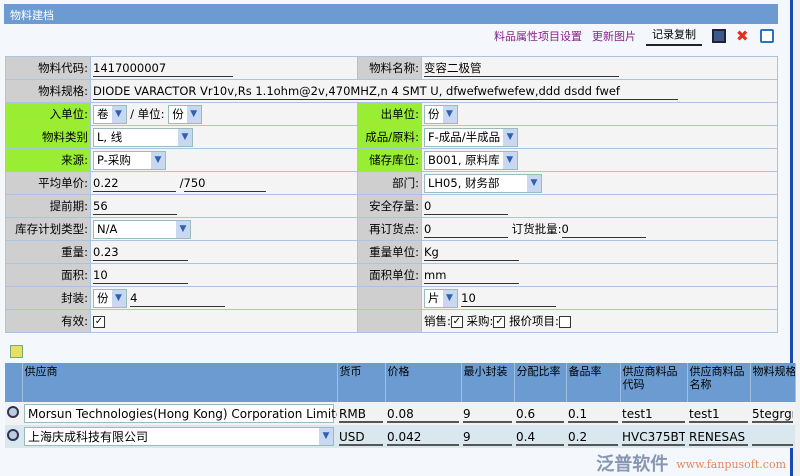 The width and height of the screenshot is (800, 476). Describe the element at coordinates (471, 275) in the screenshot. I see `area-unit-input: mm` at that location.